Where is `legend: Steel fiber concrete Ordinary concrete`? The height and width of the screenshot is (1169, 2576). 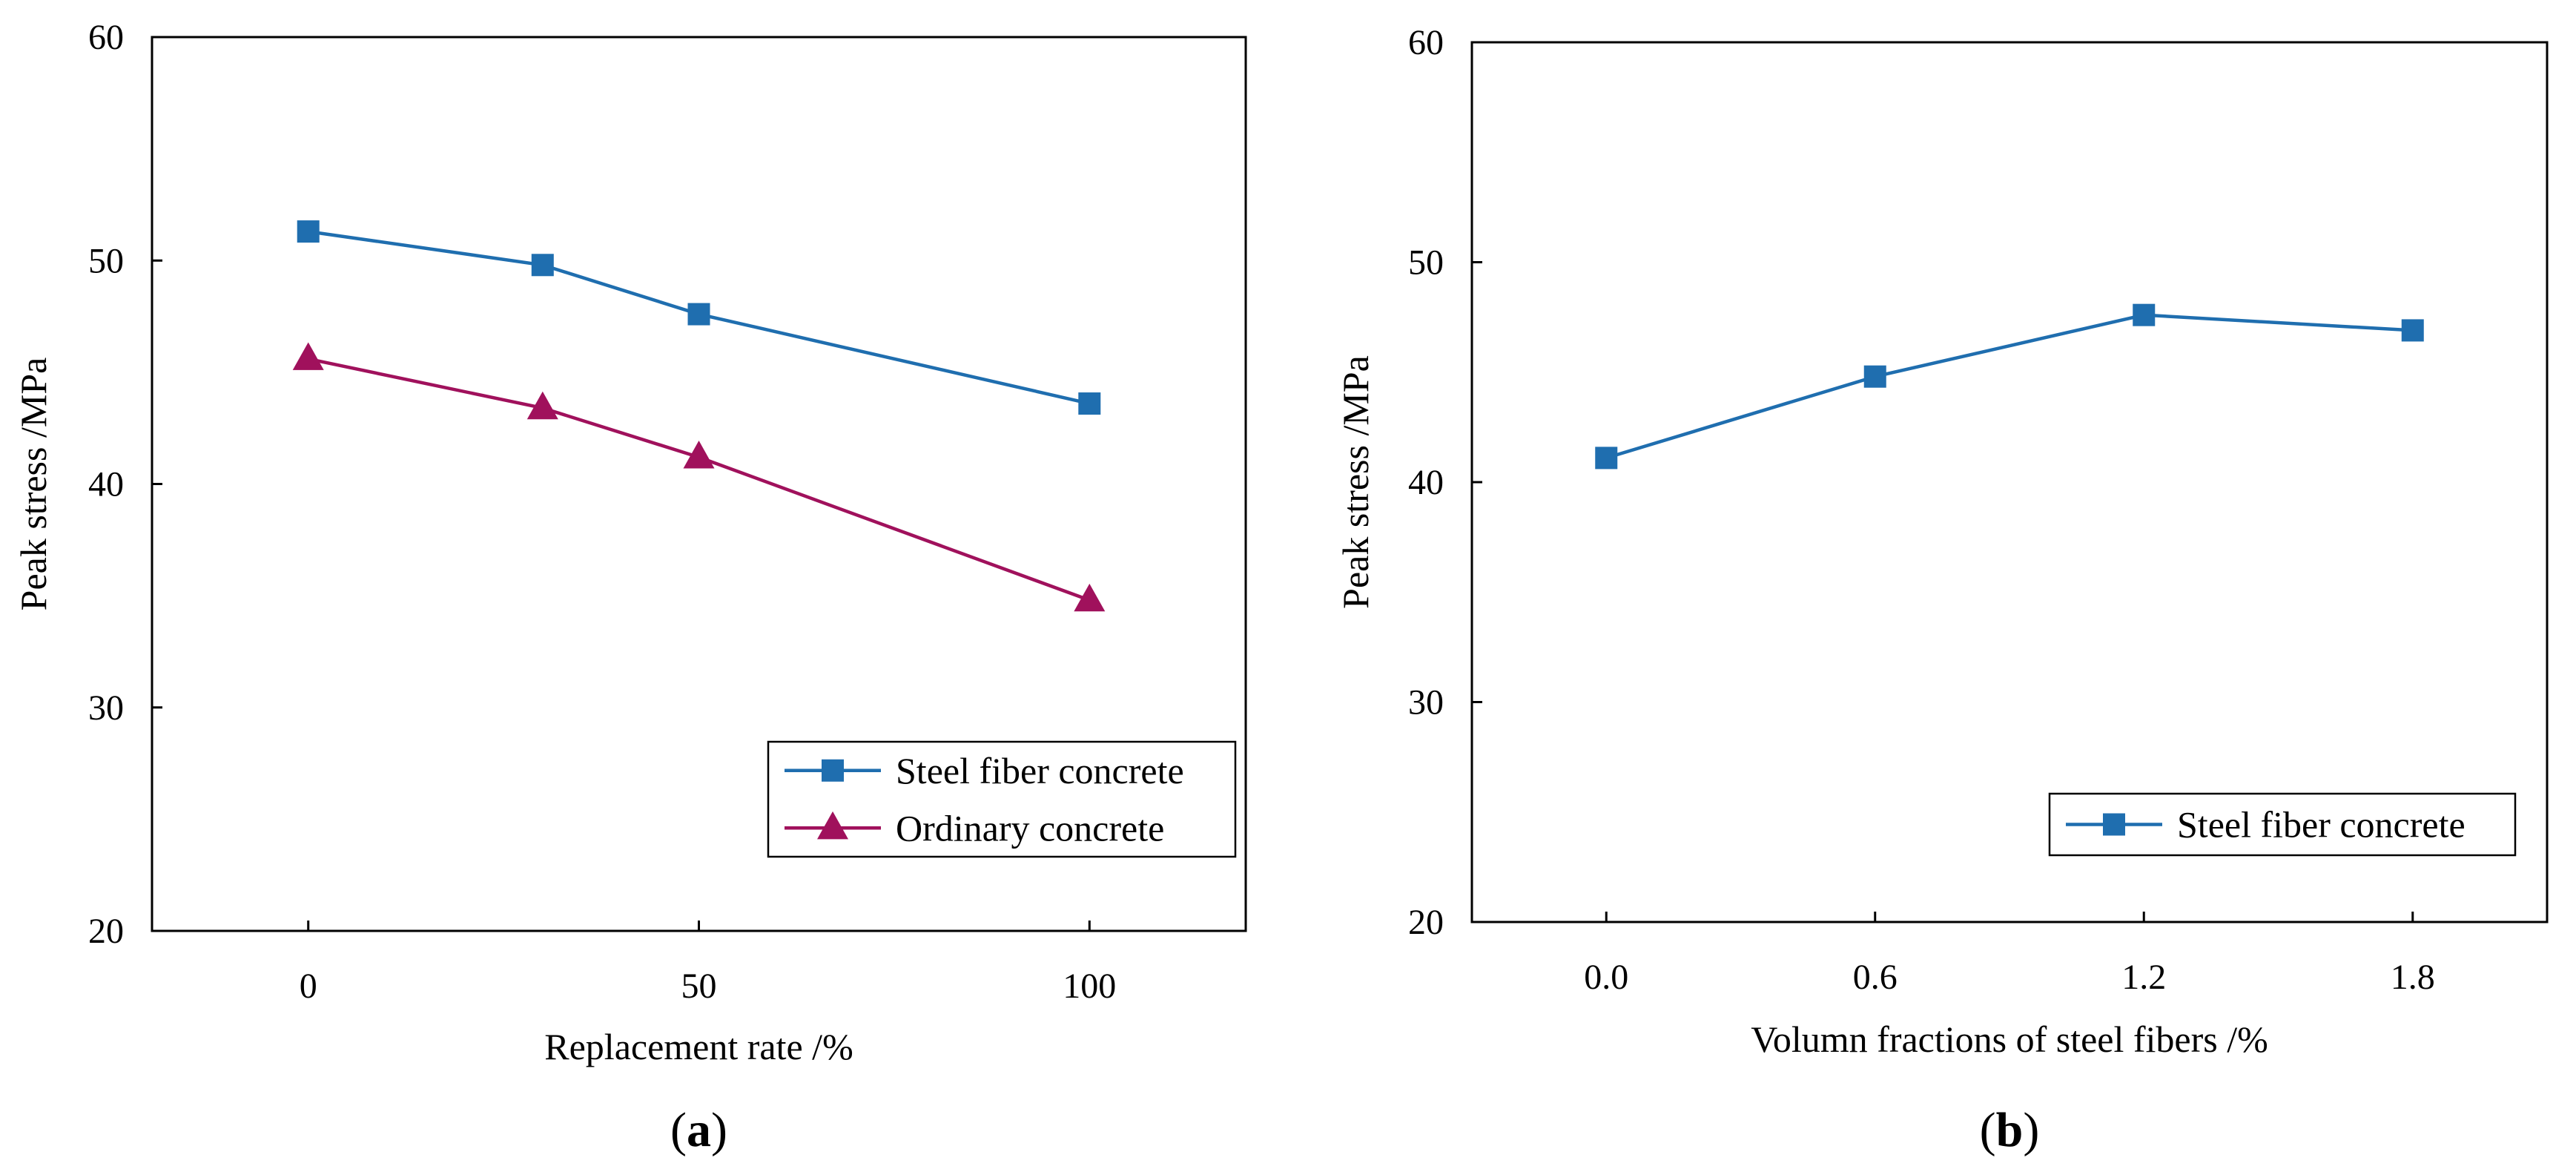
legend: Steel fiber concrete Ordinary concrete is located at coordinates (1002, 799).